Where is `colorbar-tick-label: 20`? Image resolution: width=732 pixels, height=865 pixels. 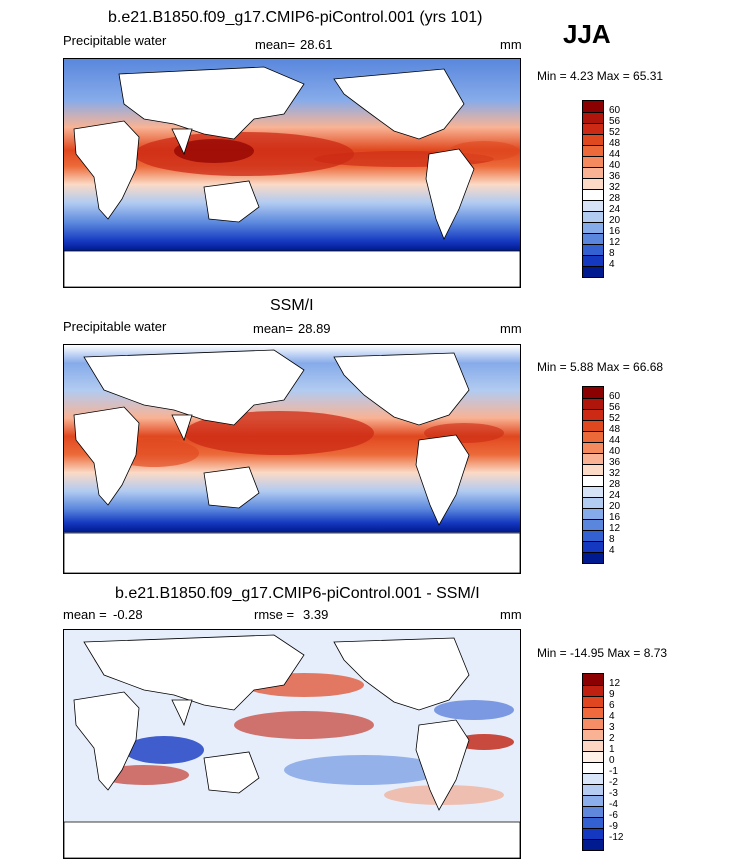
colorbar-tick-label: 20 is located at coordinates (615, 506).